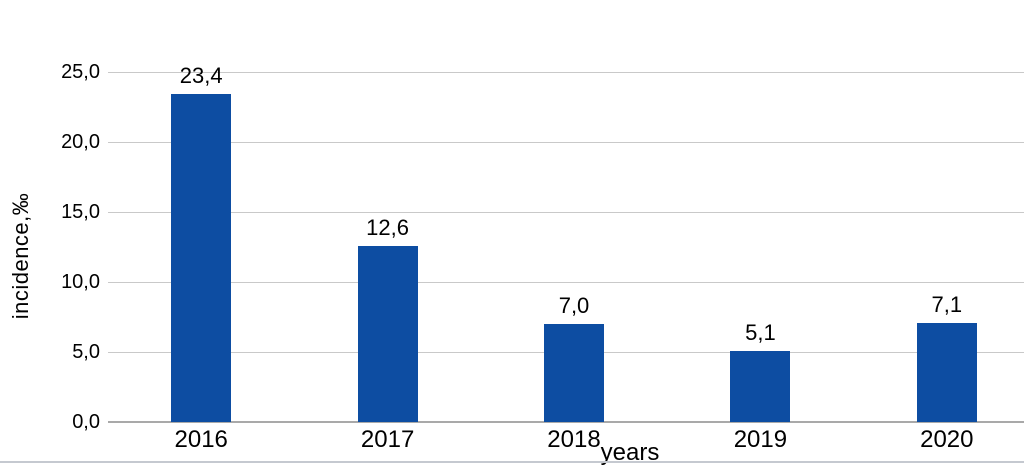 Image resolution: width=1024 pixels, height=466 pixels. I want to click on x-tick-label: 2017, so click(387, 439).